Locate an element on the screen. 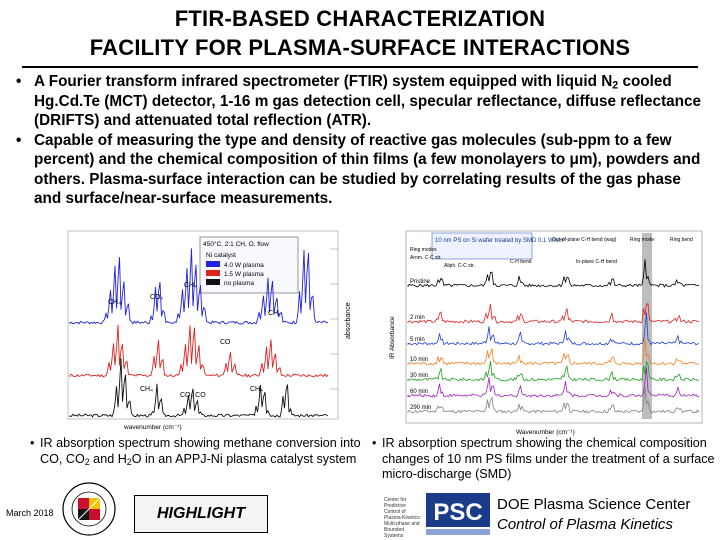 This screenshot has height=540, width=720. band-label-aliph: Aliph. C-C str. is located at coordinates (459, 266).